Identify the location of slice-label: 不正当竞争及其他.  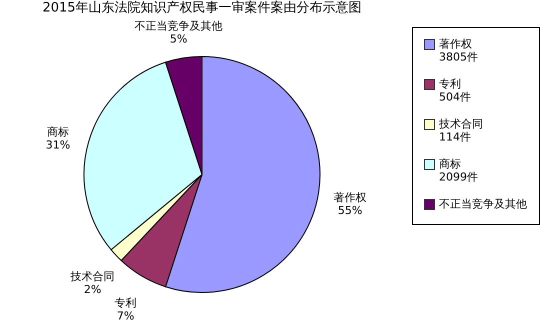
(178, 25).